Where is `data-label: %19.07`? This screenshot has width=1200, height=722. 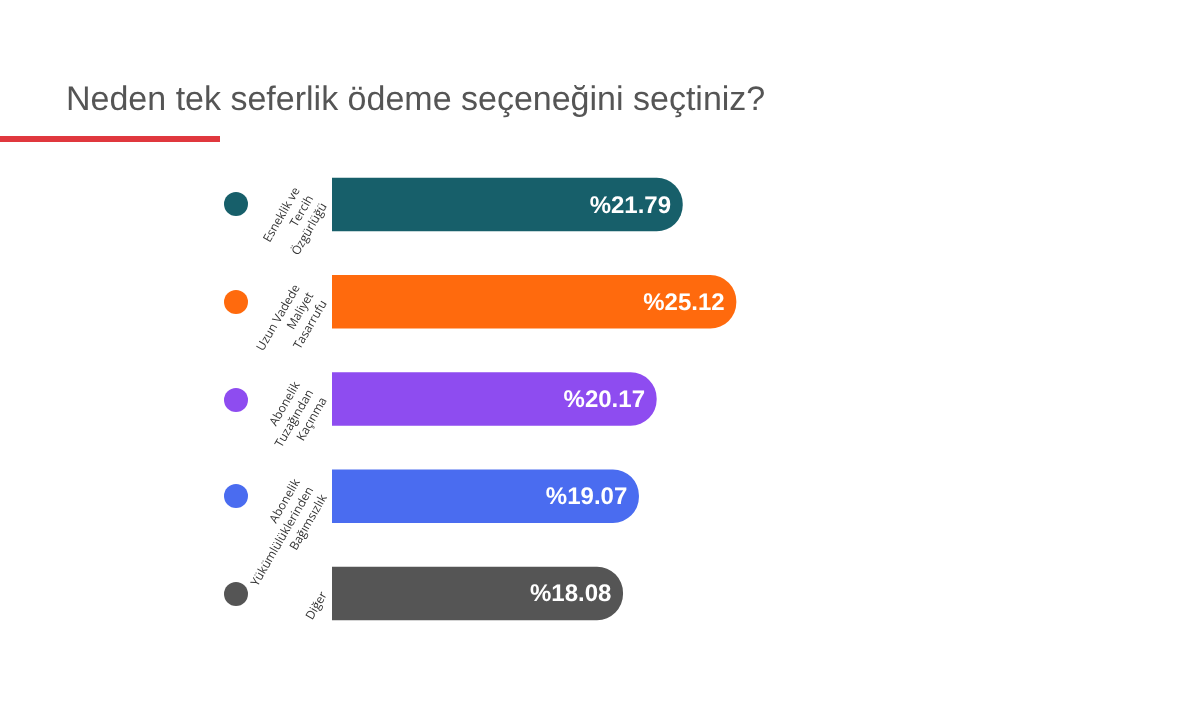 data-label: %19.07 is located at coordinates (586, 496).